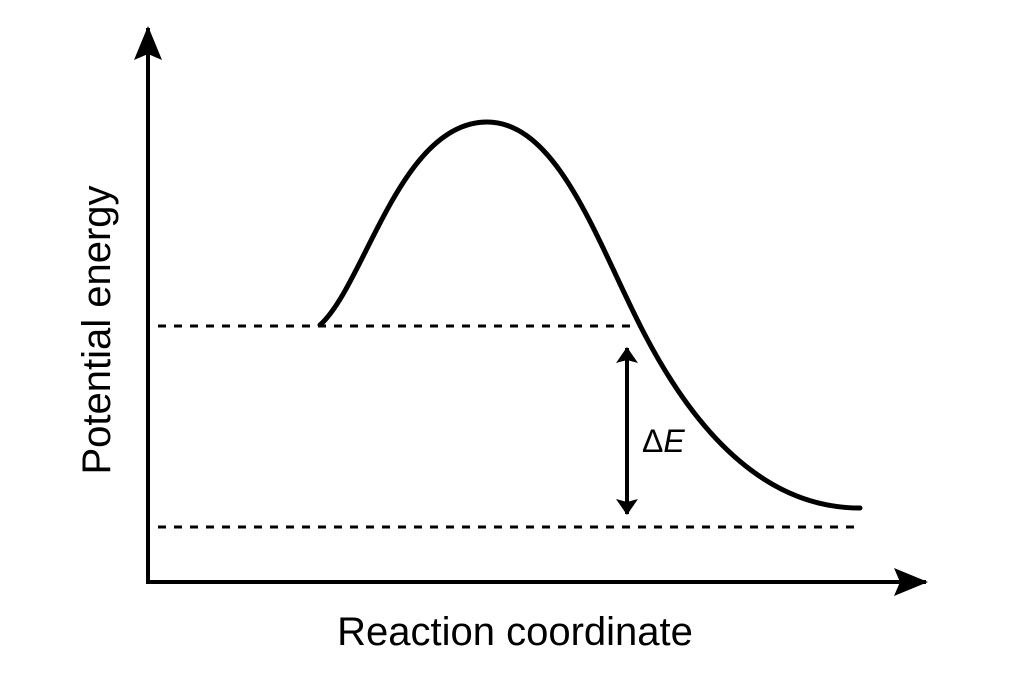 The height and width of the screenshot is (682, 1024). I want to click on y-axis-label: Potential energy, so click(97, 329).